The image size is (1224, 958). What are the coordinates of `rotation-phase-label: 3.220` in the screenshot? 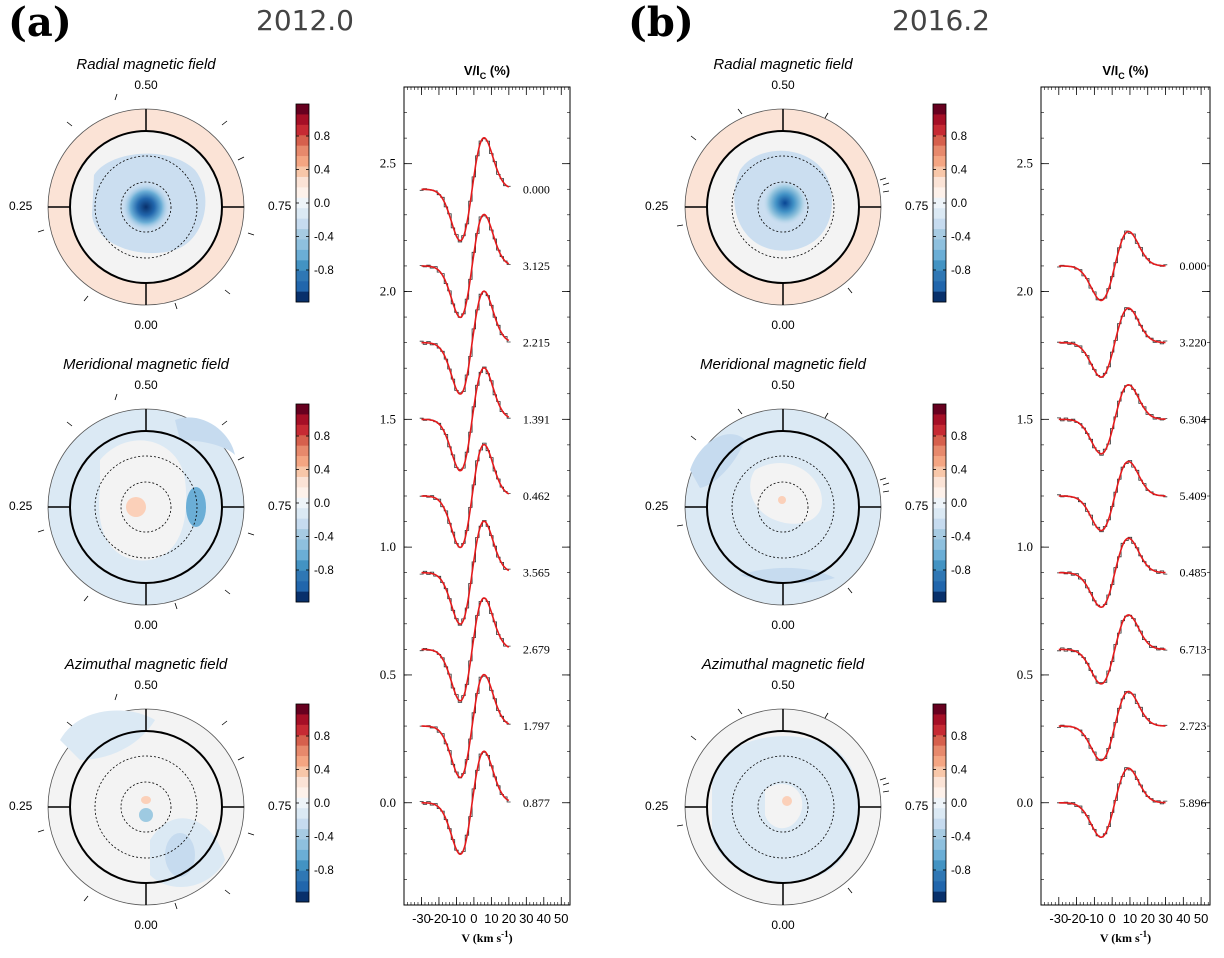 It's located at (1193, 343).